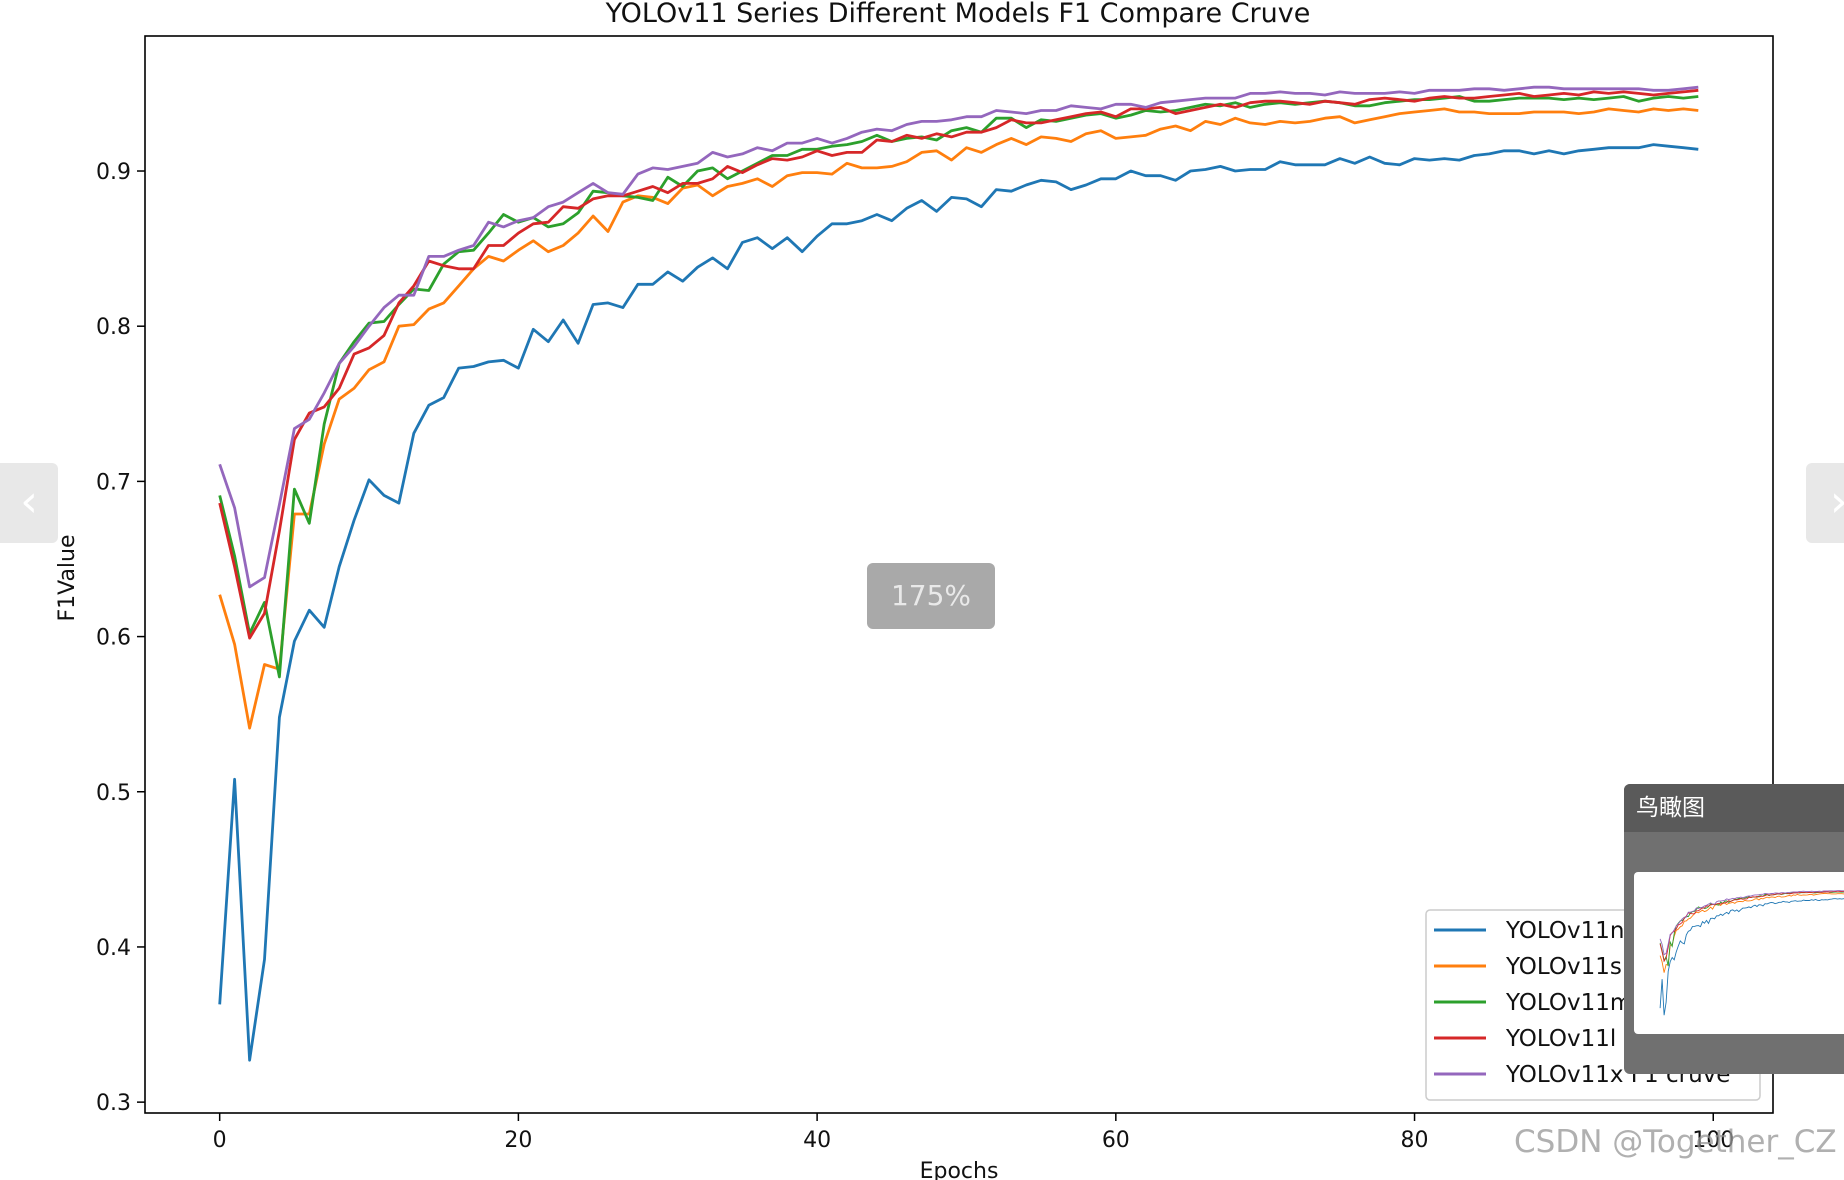  I want to click on birdseye-thumbnail, so click(1739, 953).